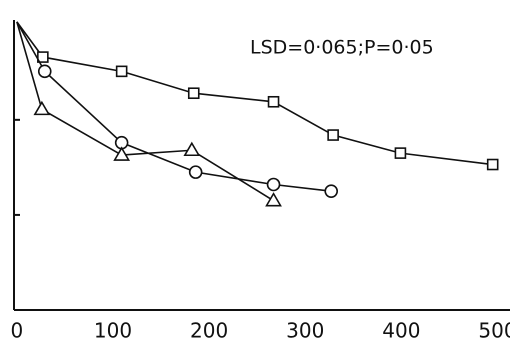  What do you see at coordinates (17, 331) in the screenshot?
I see `x-tick-label: 0` at bounding box center [17, 331].